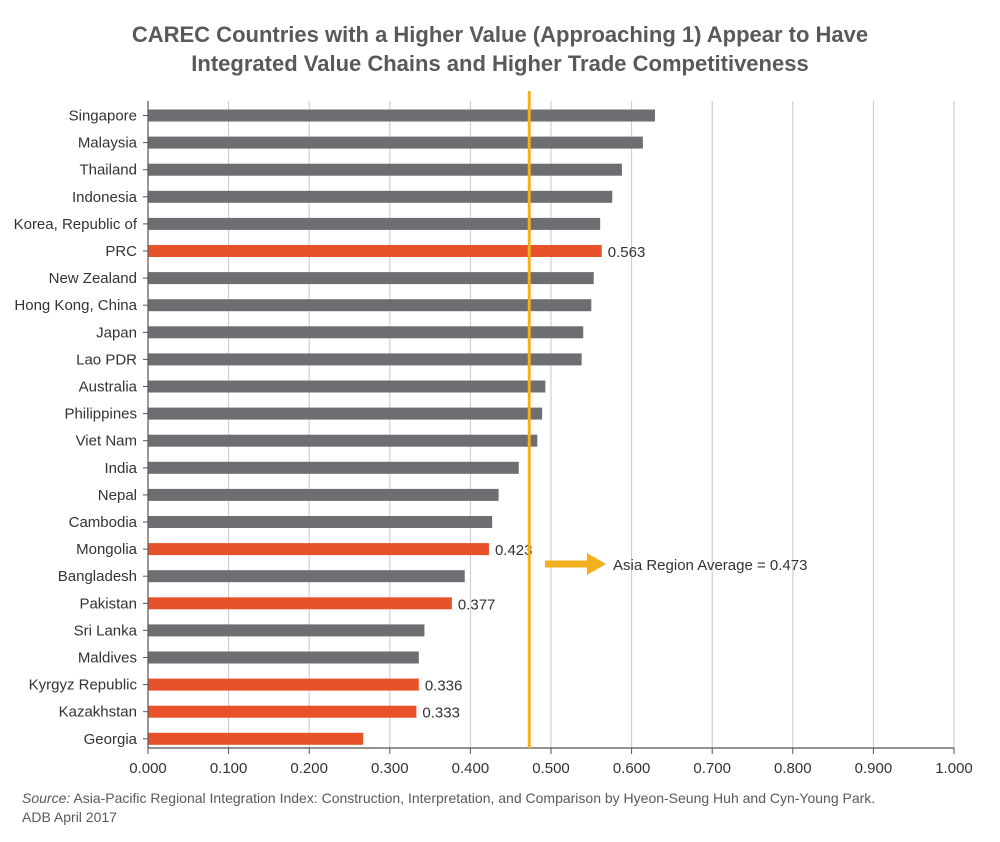  What do you see at coordinates (108, 387) in the screenshot?
I see `category-label: Australia` at bounding box center [108, 387].